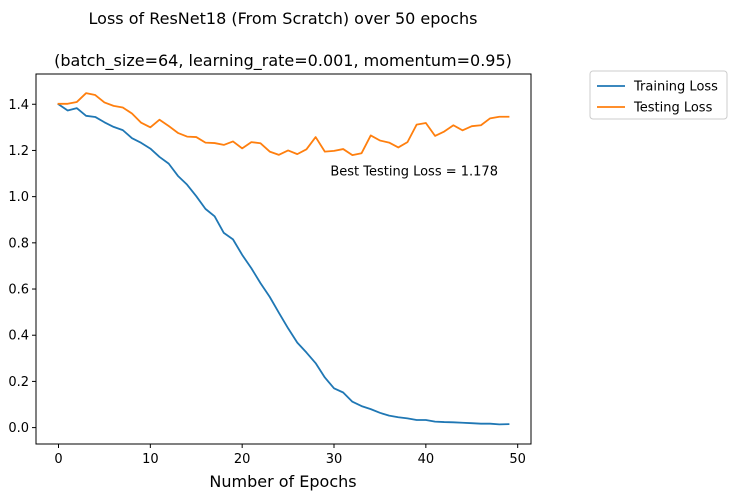 The height and width of the screenshot is (500, 739). Describe the element at coordinates (517, 459) in the screenshot. I see `x-tick-label: 50` at that location.